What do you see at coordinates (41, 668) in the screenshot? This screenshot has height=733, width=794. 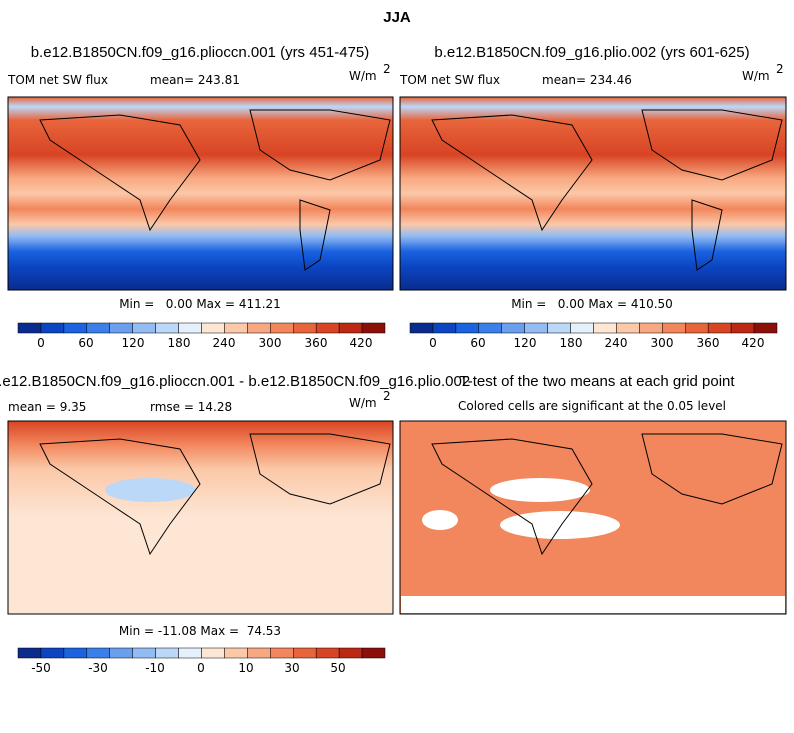 I see `colorbar-label: -50` at bounding box center [41, 668].